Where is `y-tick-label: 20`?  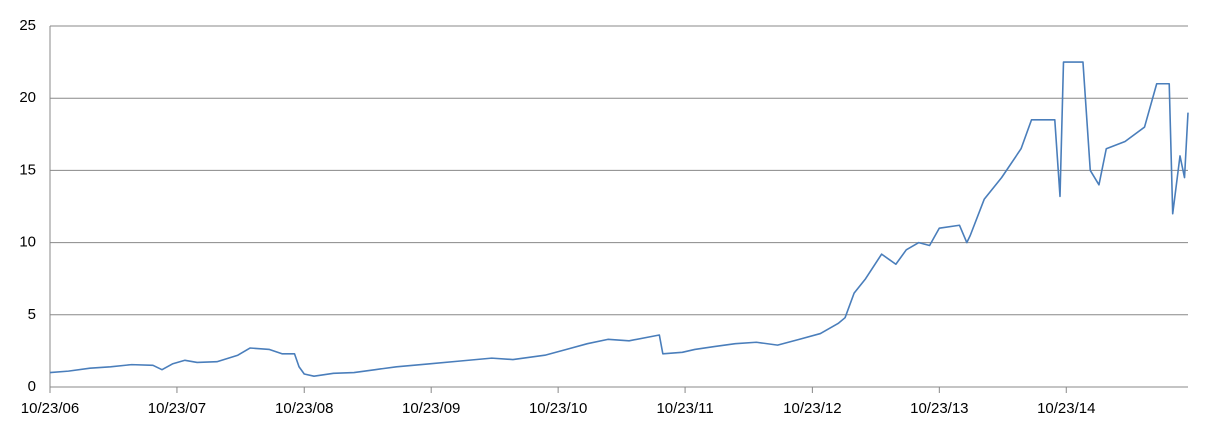
y-tick-label: 20 is located at coordinates (27, 97).